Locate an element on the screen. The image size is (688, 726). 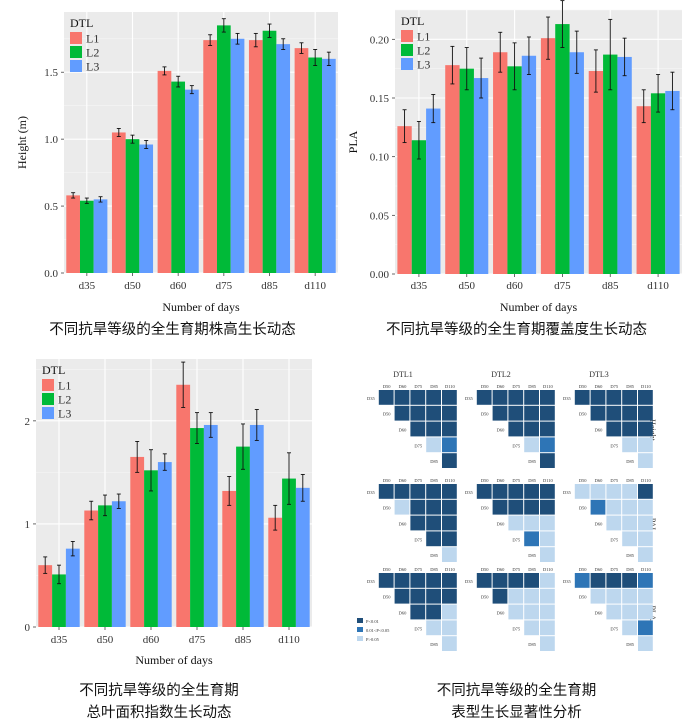
y-axis-label: PAI is located at coordinates (0, 493).